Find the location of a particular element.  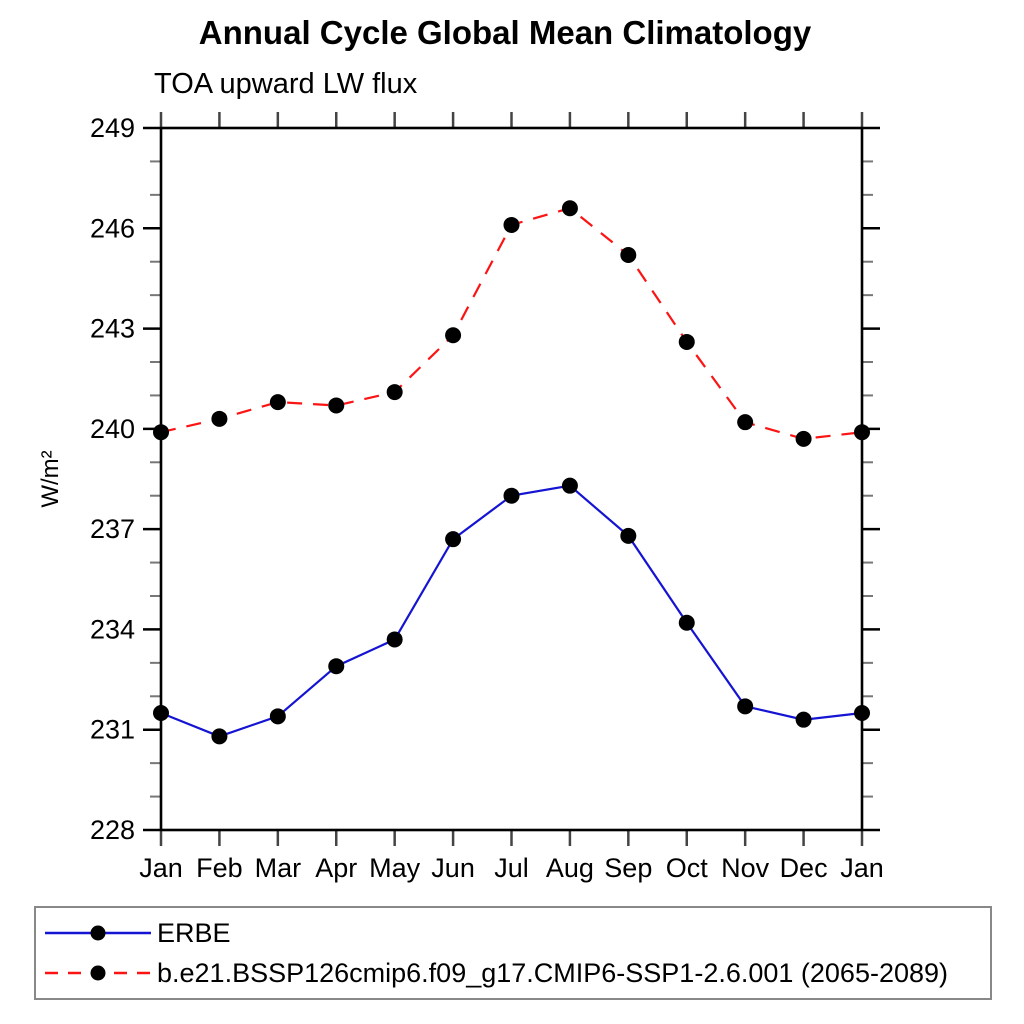

legend-line-sample-solid is located at coordinates (98, 933).